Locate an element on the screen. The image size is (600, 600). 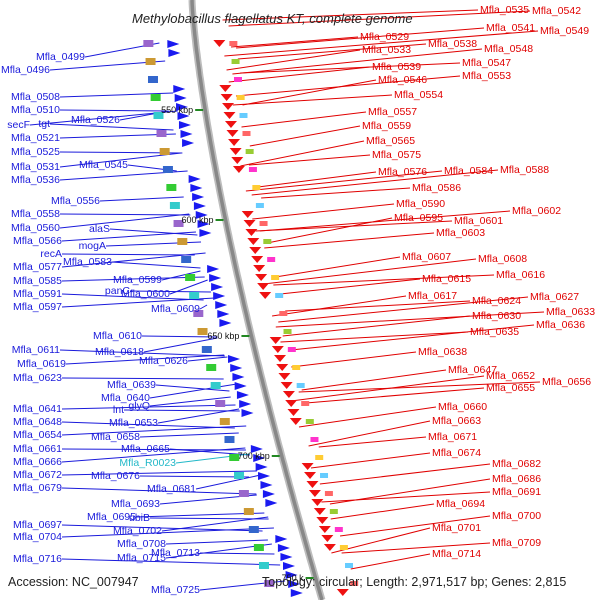
right-gene-label: Mfla_0535 is located at coordinates (504, 10).